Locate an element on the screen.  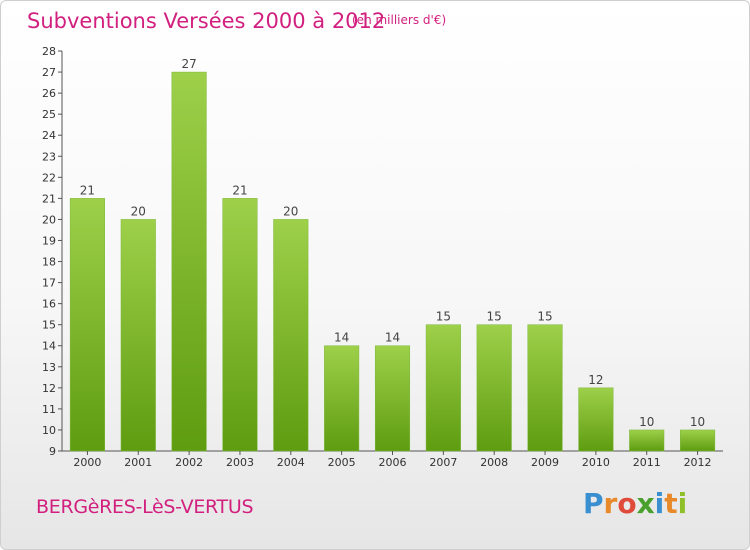
data-label-2010: 12 is located at coordinates (595, 380).